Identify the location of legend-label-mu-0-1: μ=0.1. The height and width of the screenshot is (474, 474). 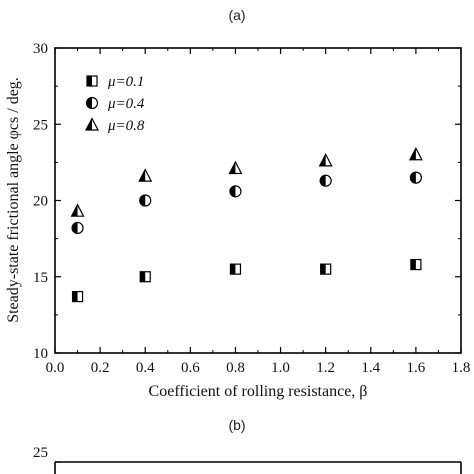
(125, 82).